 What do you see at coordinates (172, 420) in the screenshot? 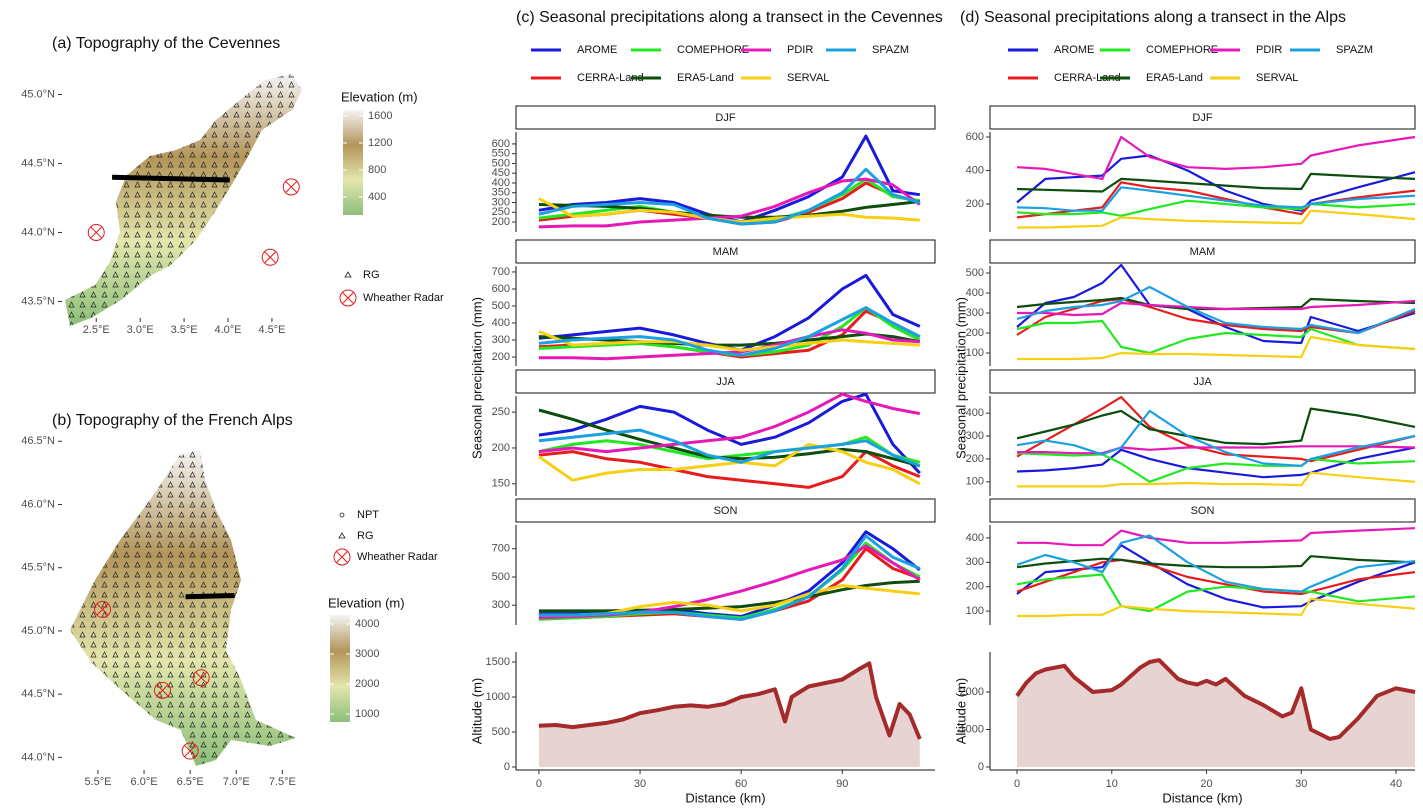
I see `map-title: (b) Topography of the French Alps` at bounding box center [172, 420].